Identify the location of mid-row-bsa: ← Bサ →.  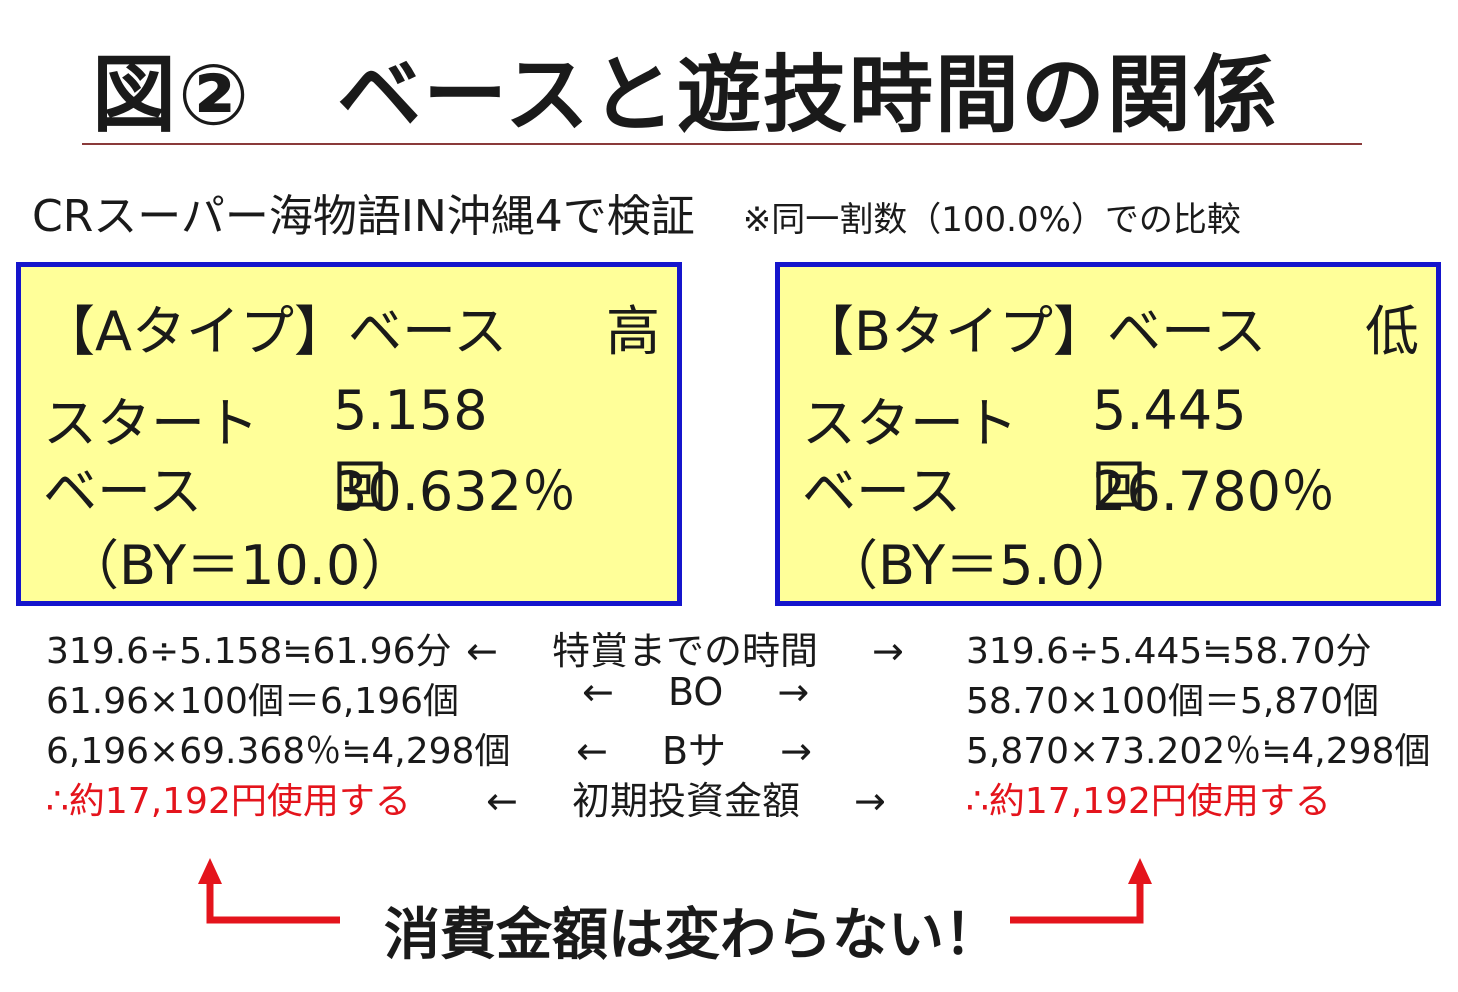
(694, 747).